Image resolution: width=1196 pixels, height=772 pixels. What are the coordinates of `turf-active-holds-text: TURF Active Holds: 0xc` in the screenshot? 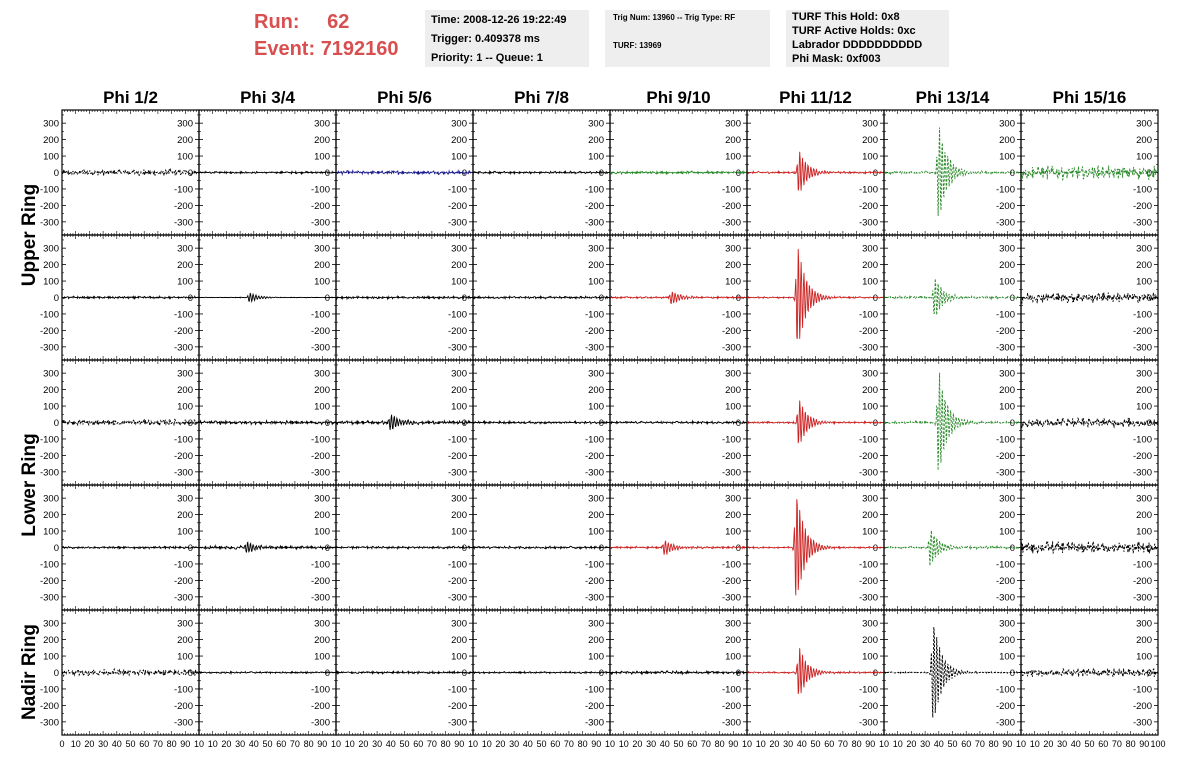 It's located at (854, 31).